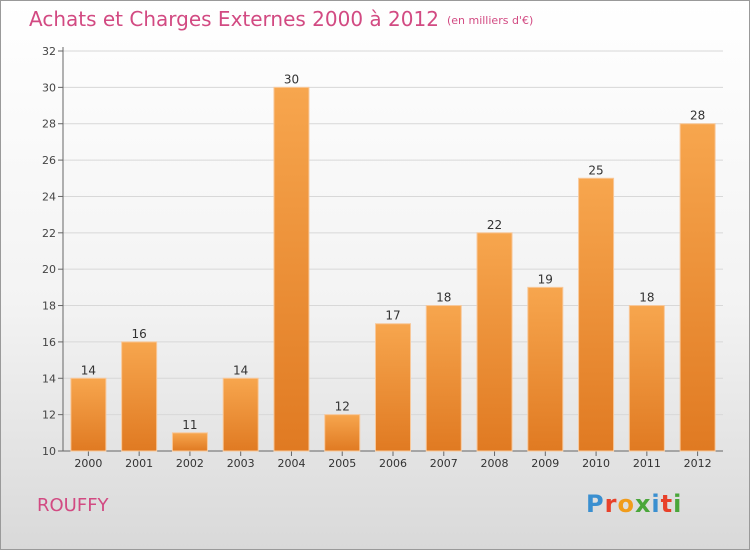 This screenshot has width=750, height=550. What do you see at coordinates (49, 124) in the screenshot?
I see `y-tick-label: 28` at bounding box center [49, 124].